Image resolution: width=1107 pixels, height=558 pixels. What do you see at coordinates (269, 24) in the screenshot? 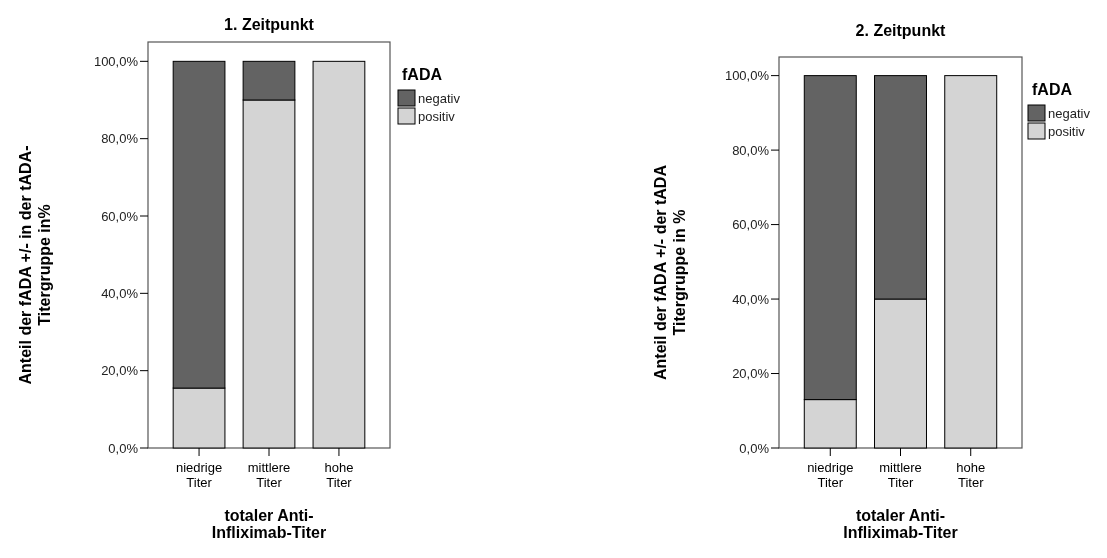
I see `chart-title: 1. Zeitpunkt` at bounding box center [269, 24].